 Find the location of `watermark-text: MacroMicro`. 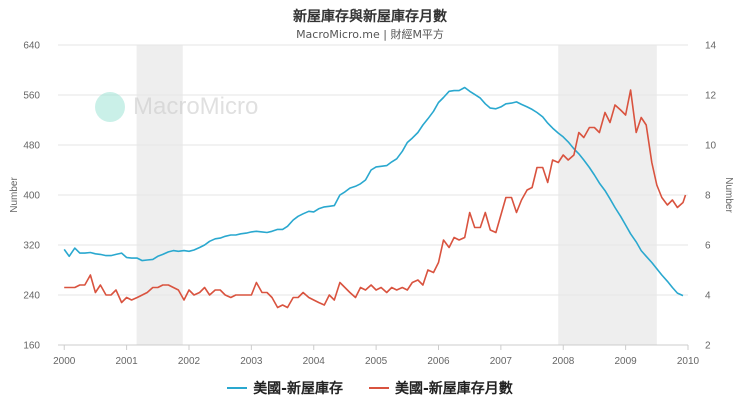

watermark-text: MacroMicro is located at coordinates (196, 106).